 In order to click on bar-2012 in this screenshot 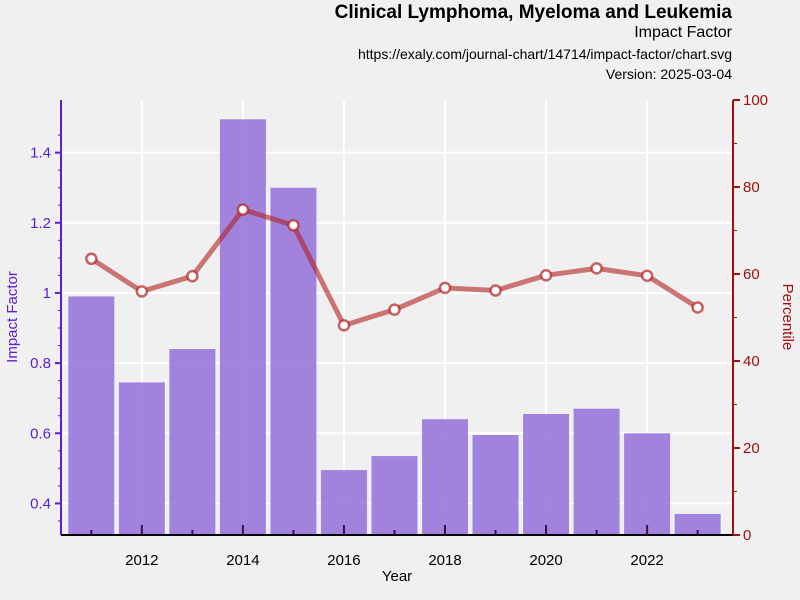, I will do `click(141, 458)`.